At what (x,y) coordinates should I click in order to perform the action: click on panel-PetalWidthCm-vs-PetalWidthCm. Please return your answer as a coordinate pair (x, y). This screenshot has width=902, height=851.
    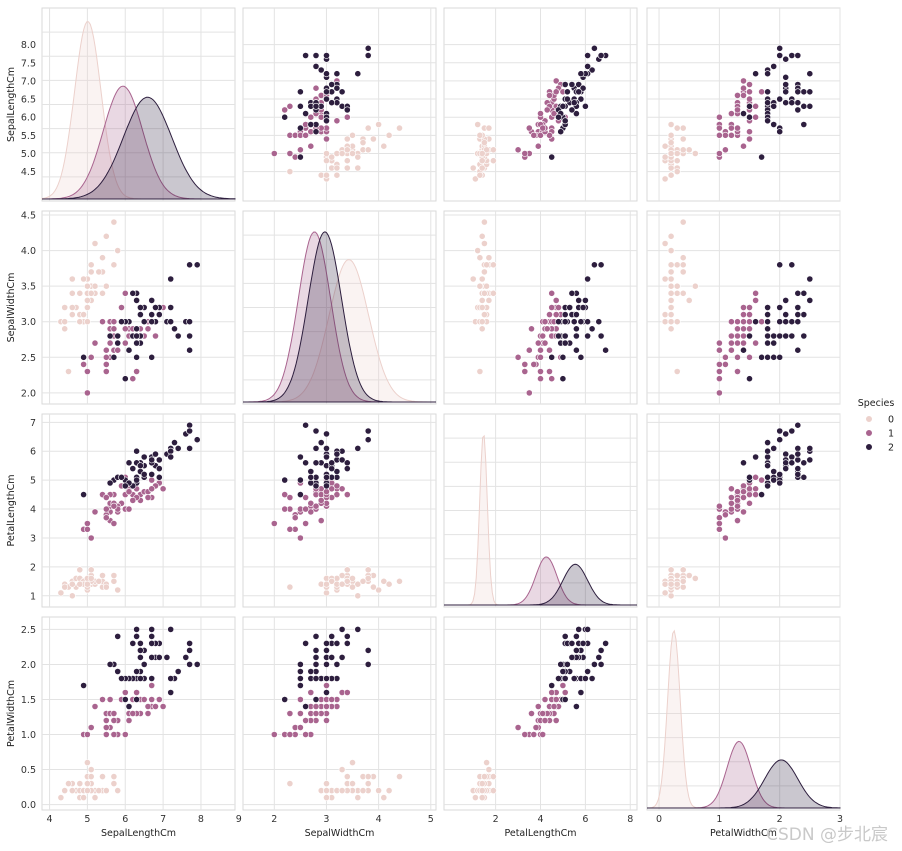
    Looking at the image, I should click on (743, 713).